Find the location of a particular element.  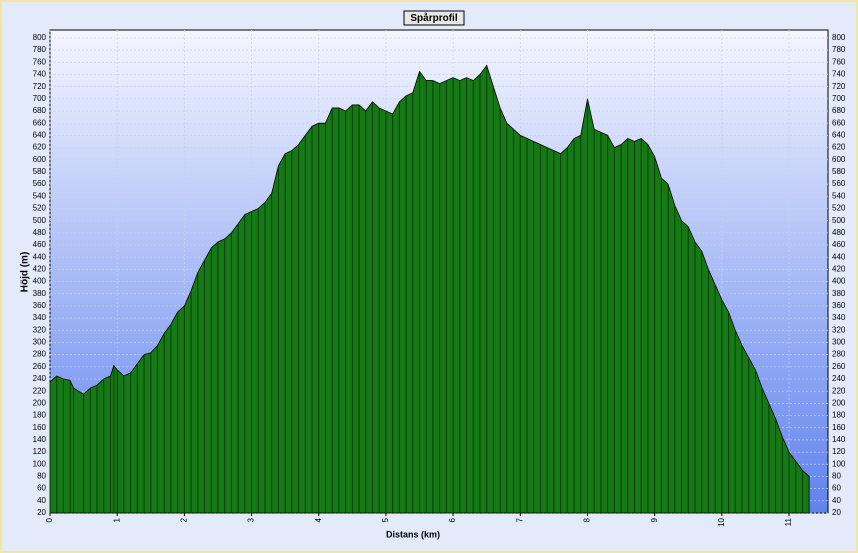

y-tick-label-right: 40 is located at coordinates (836, 500).